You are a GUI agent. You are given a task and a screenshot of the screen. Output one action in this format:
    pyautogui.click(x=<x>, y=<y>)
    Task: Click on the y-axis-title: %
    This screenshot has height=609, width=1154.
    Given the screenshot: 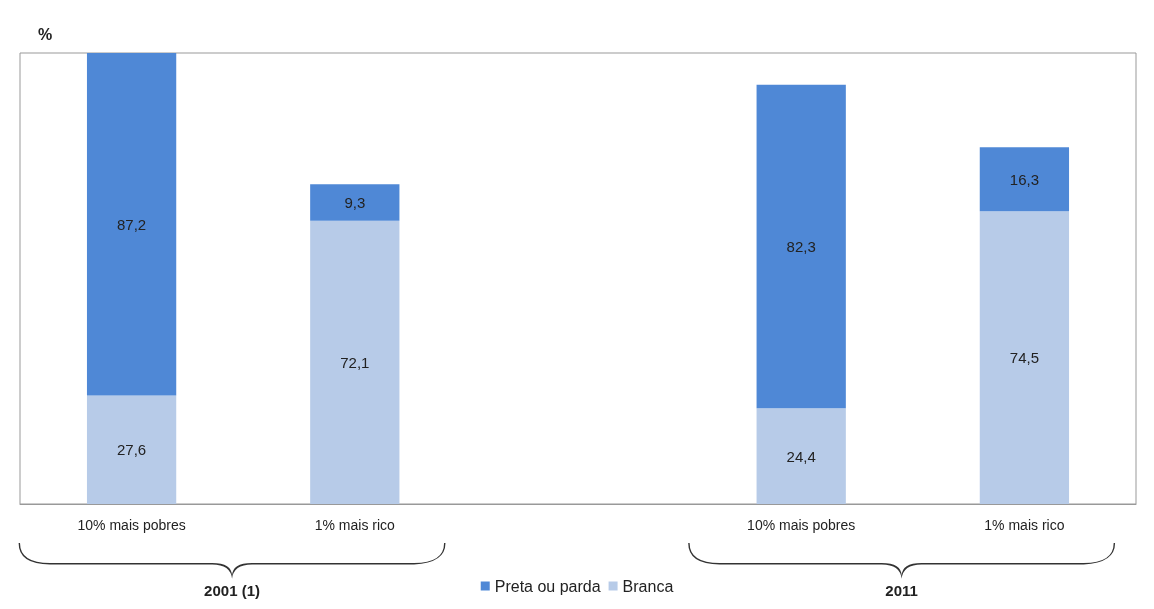 What is the action you would take?
    pyautogui.click(x=45, y=34)
    